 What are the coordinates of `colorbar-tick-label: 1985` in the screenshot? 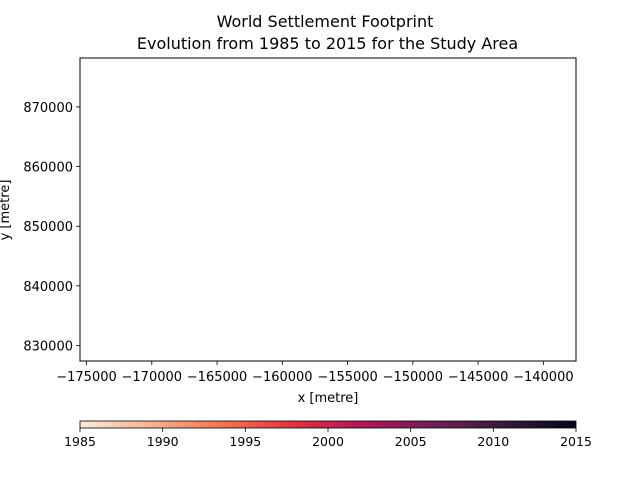 It's located at (80, 441).